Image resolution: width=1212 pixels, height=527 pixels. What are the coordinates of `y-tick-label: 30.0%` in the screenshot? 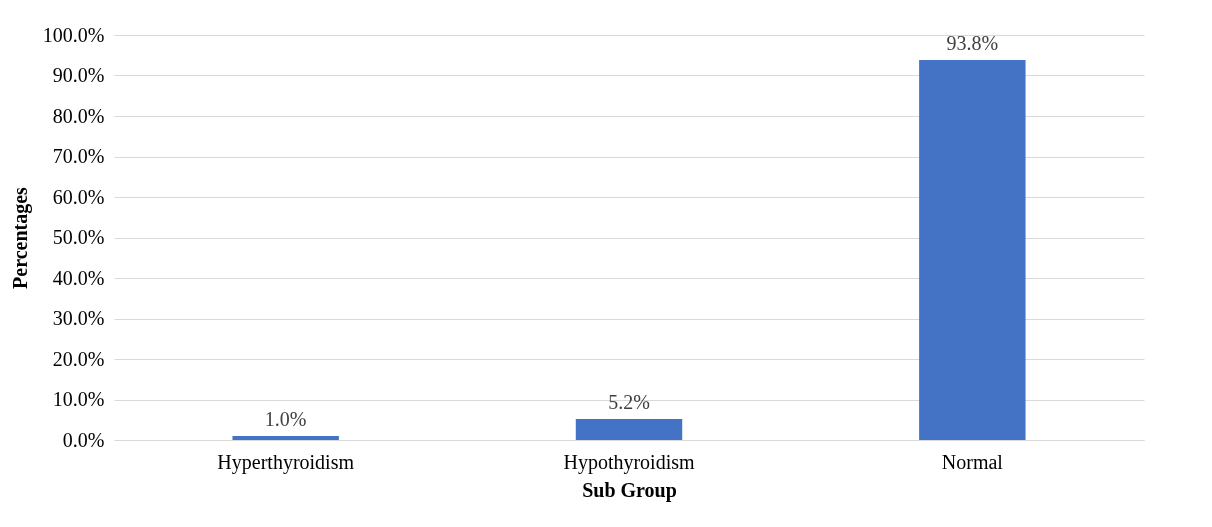 It's located at (78, 318).